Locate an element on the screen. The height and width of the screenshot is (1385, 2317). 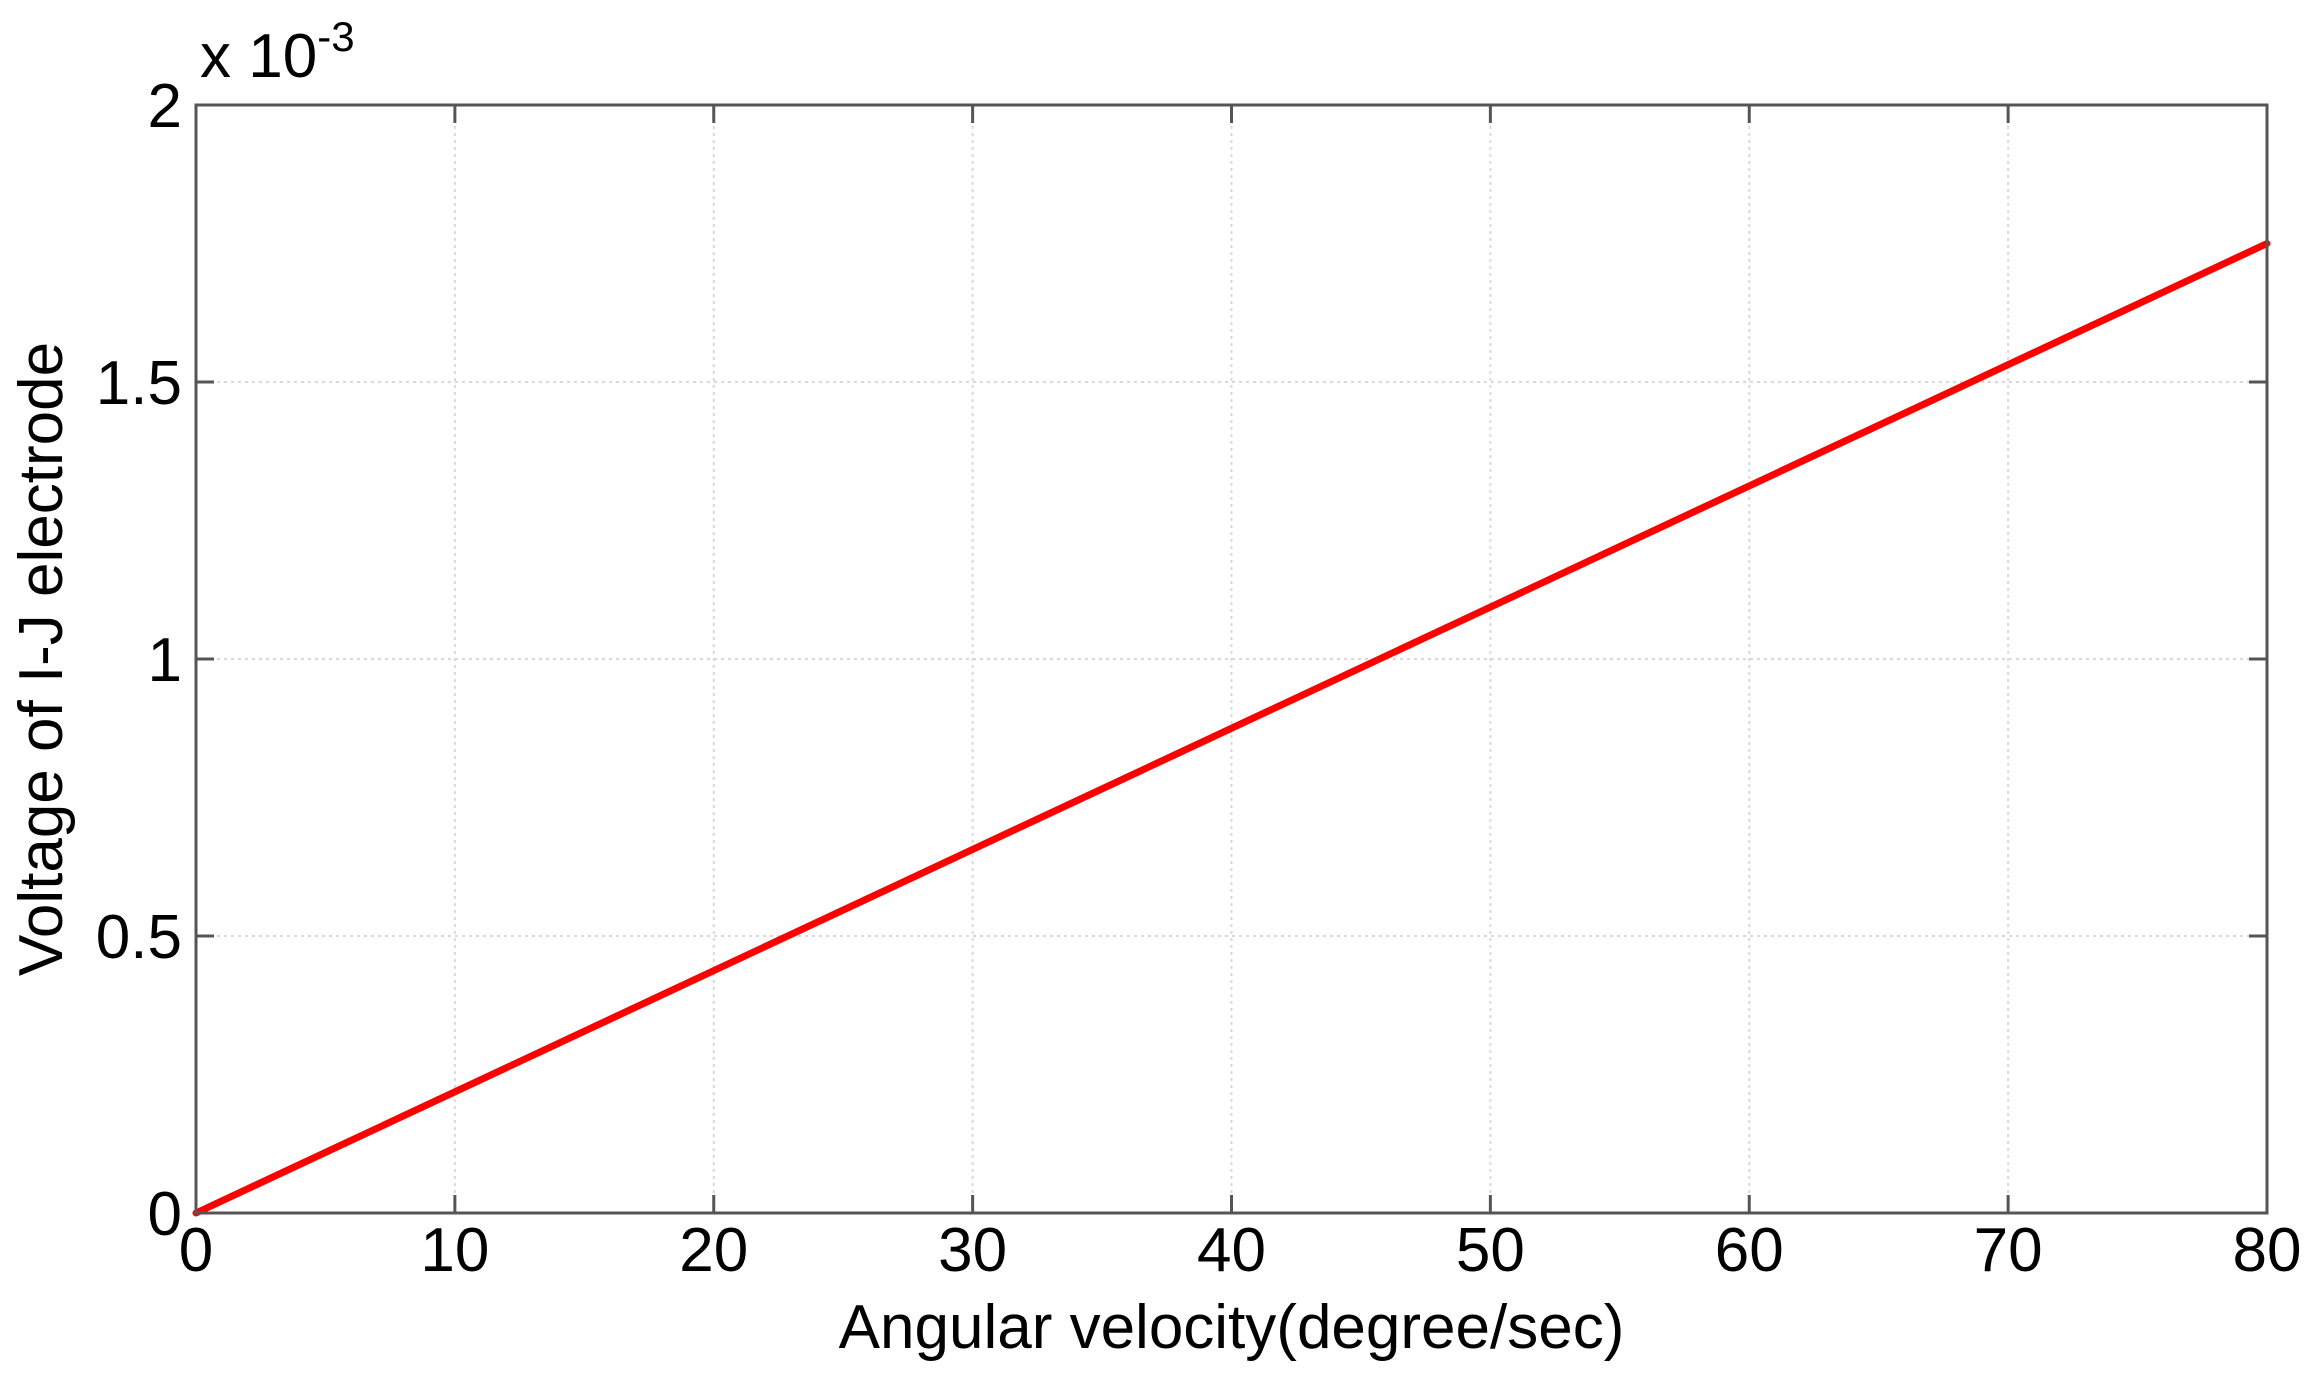
y-exponent-power: -3 is located at coordinates (335, 36).